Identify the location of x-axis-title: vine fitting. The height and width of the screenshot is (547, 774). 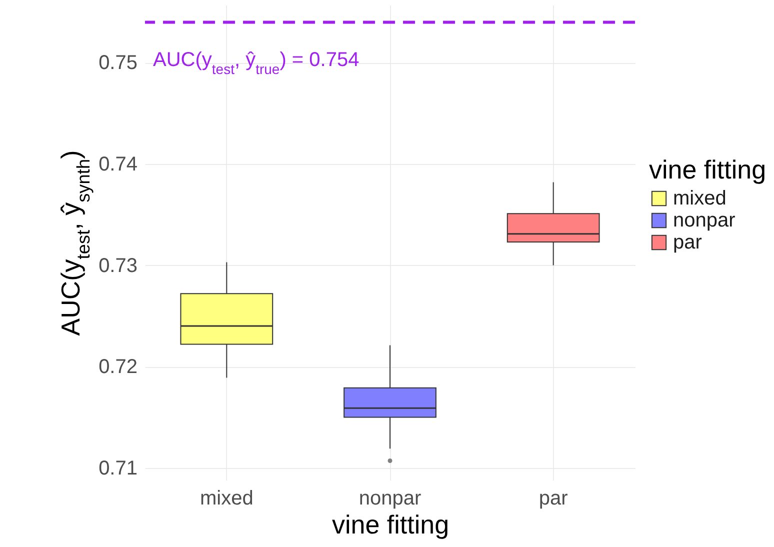
(391, 525).